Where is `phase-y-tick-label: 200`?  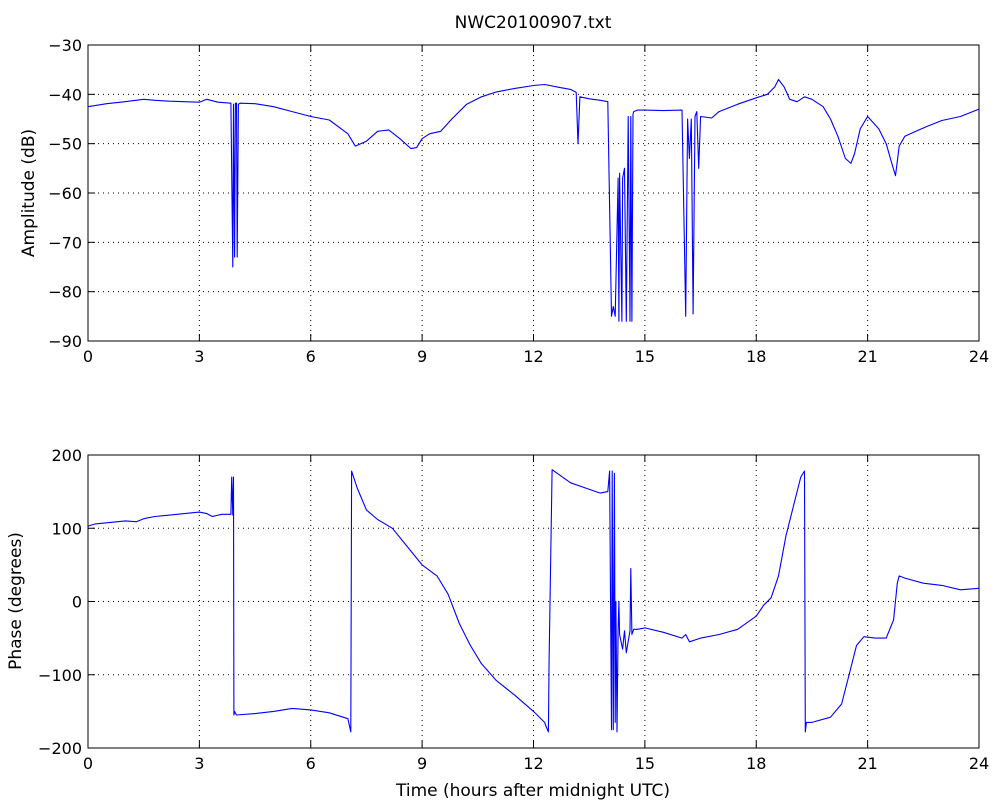
phase-y-tick-label: 200 is located at coordinates (66, 455).